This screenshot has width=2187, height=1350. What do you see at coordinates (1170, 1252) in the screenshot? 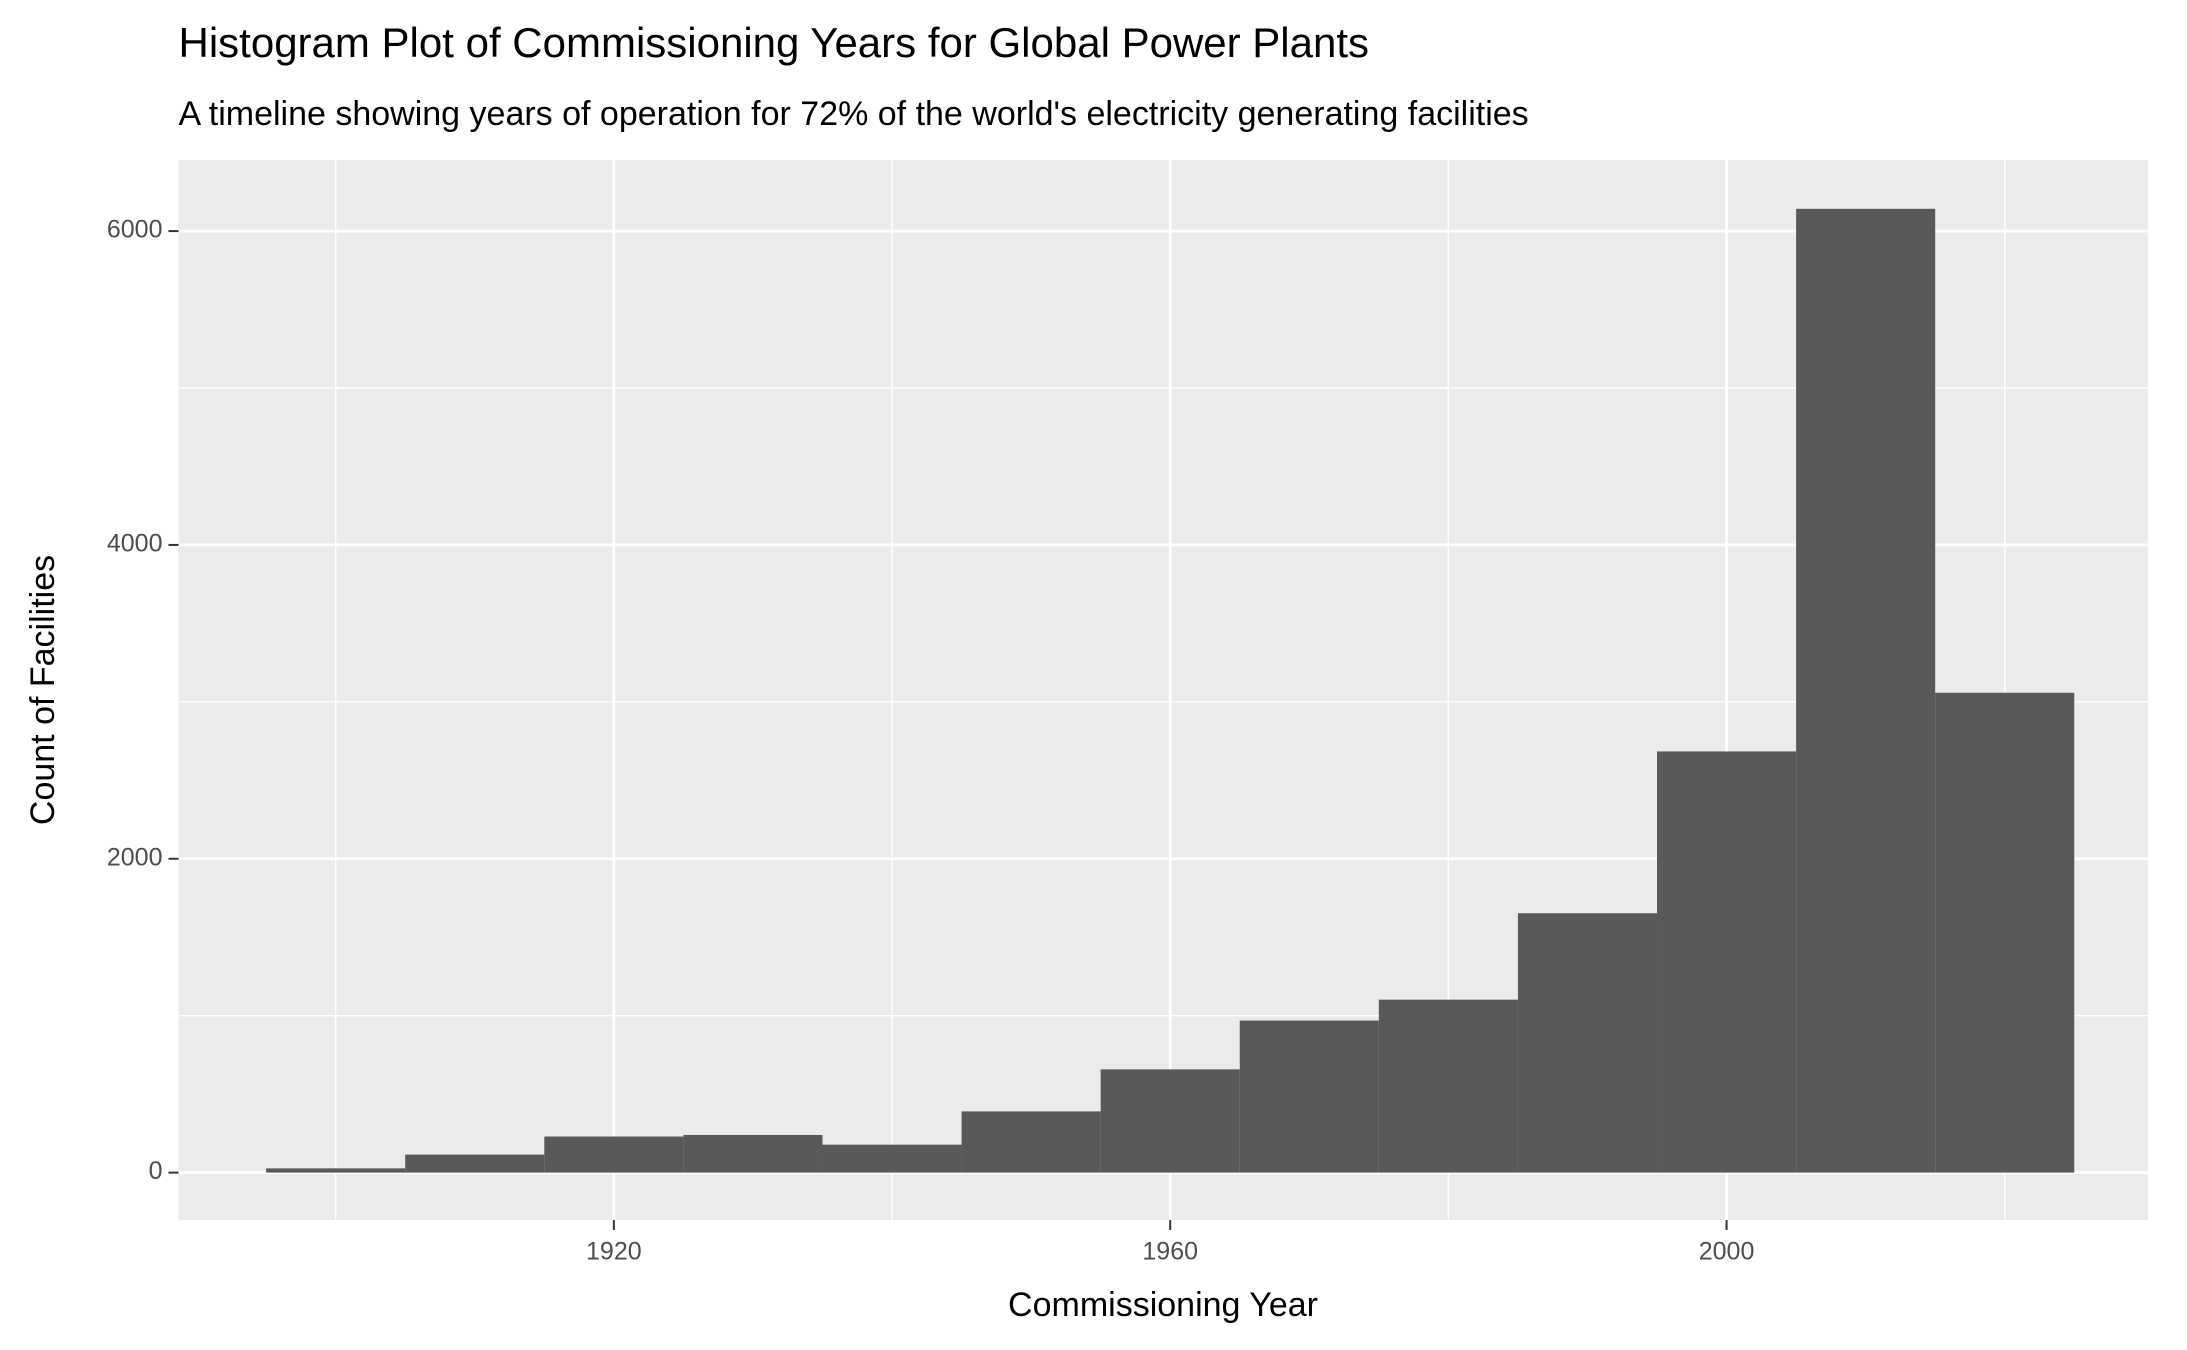
I see `x-tick-label: 1960` at bounding box center [1170, 1252].